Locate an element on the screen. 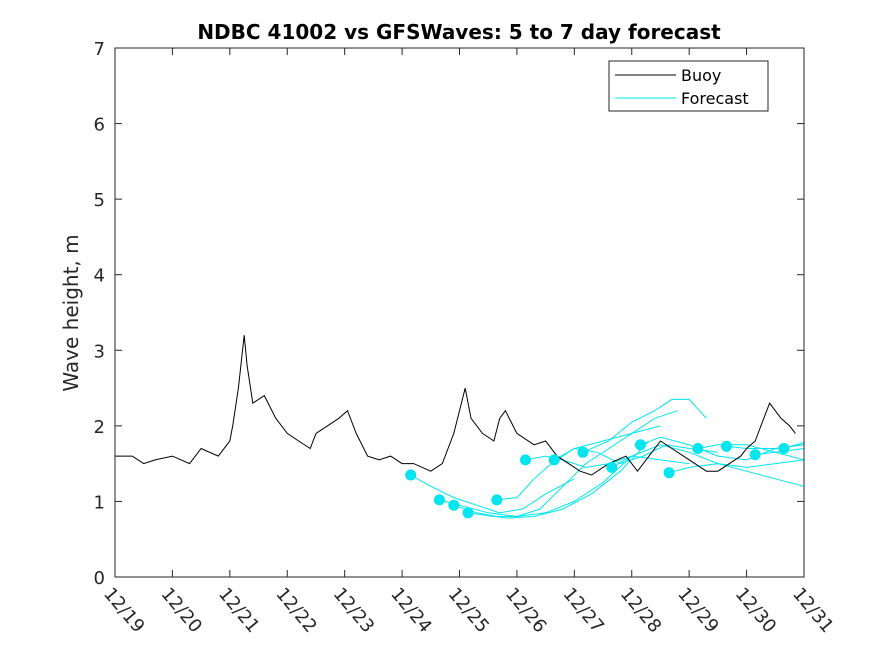 This screenshot has height=648, width=887. y-tick-label: 6 is located at coordinates (99, 125).